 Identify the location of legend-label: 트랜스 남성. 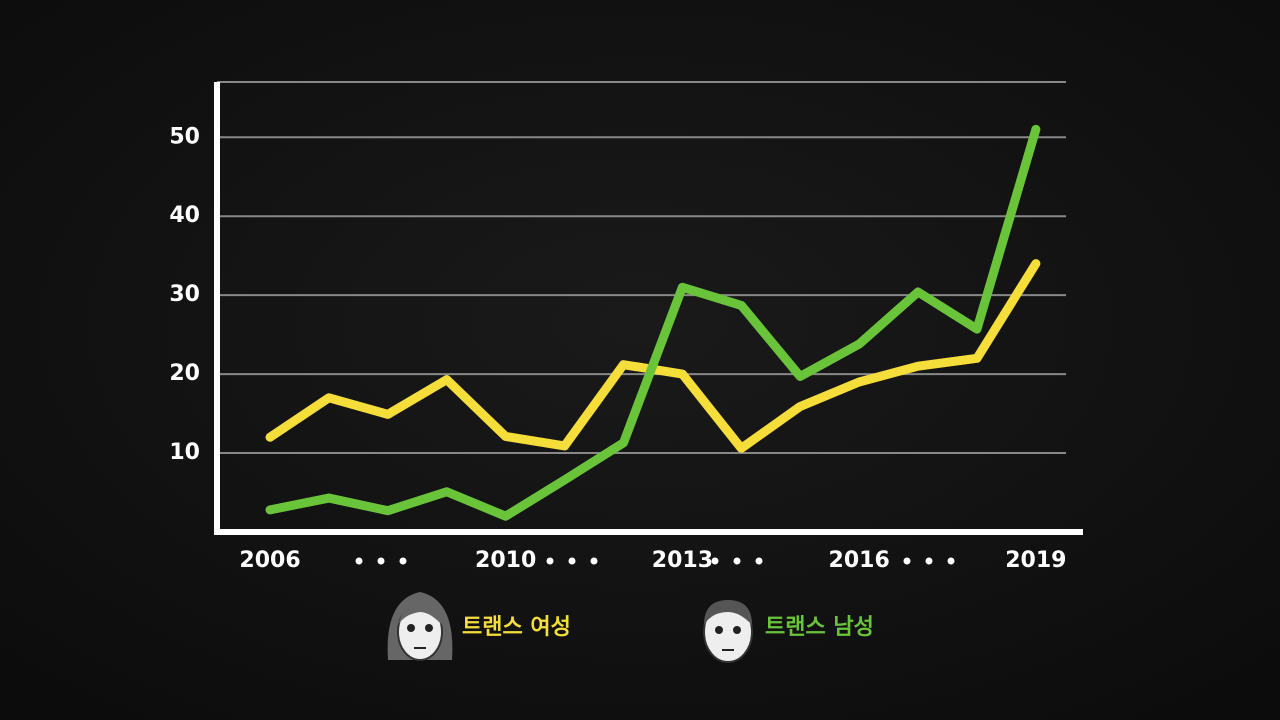
(819, 627).